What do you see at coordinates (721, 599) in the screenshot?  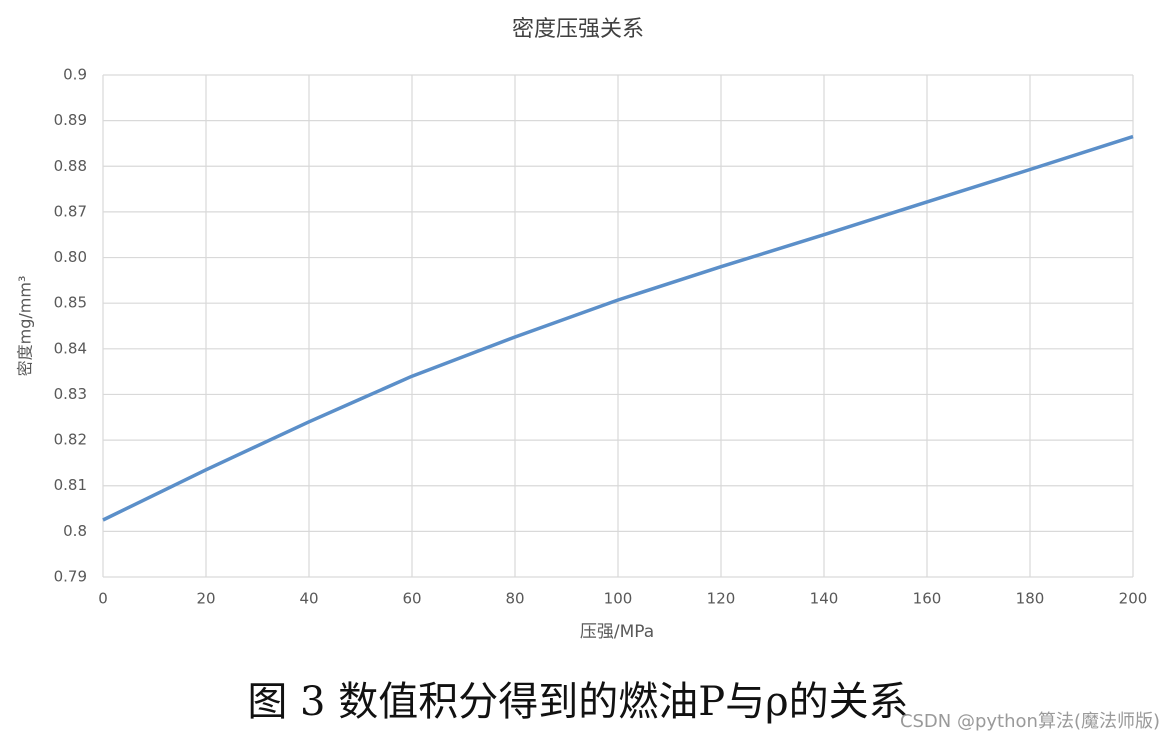 I see `x-tick-label: 120` at bounding box center [721, 599].